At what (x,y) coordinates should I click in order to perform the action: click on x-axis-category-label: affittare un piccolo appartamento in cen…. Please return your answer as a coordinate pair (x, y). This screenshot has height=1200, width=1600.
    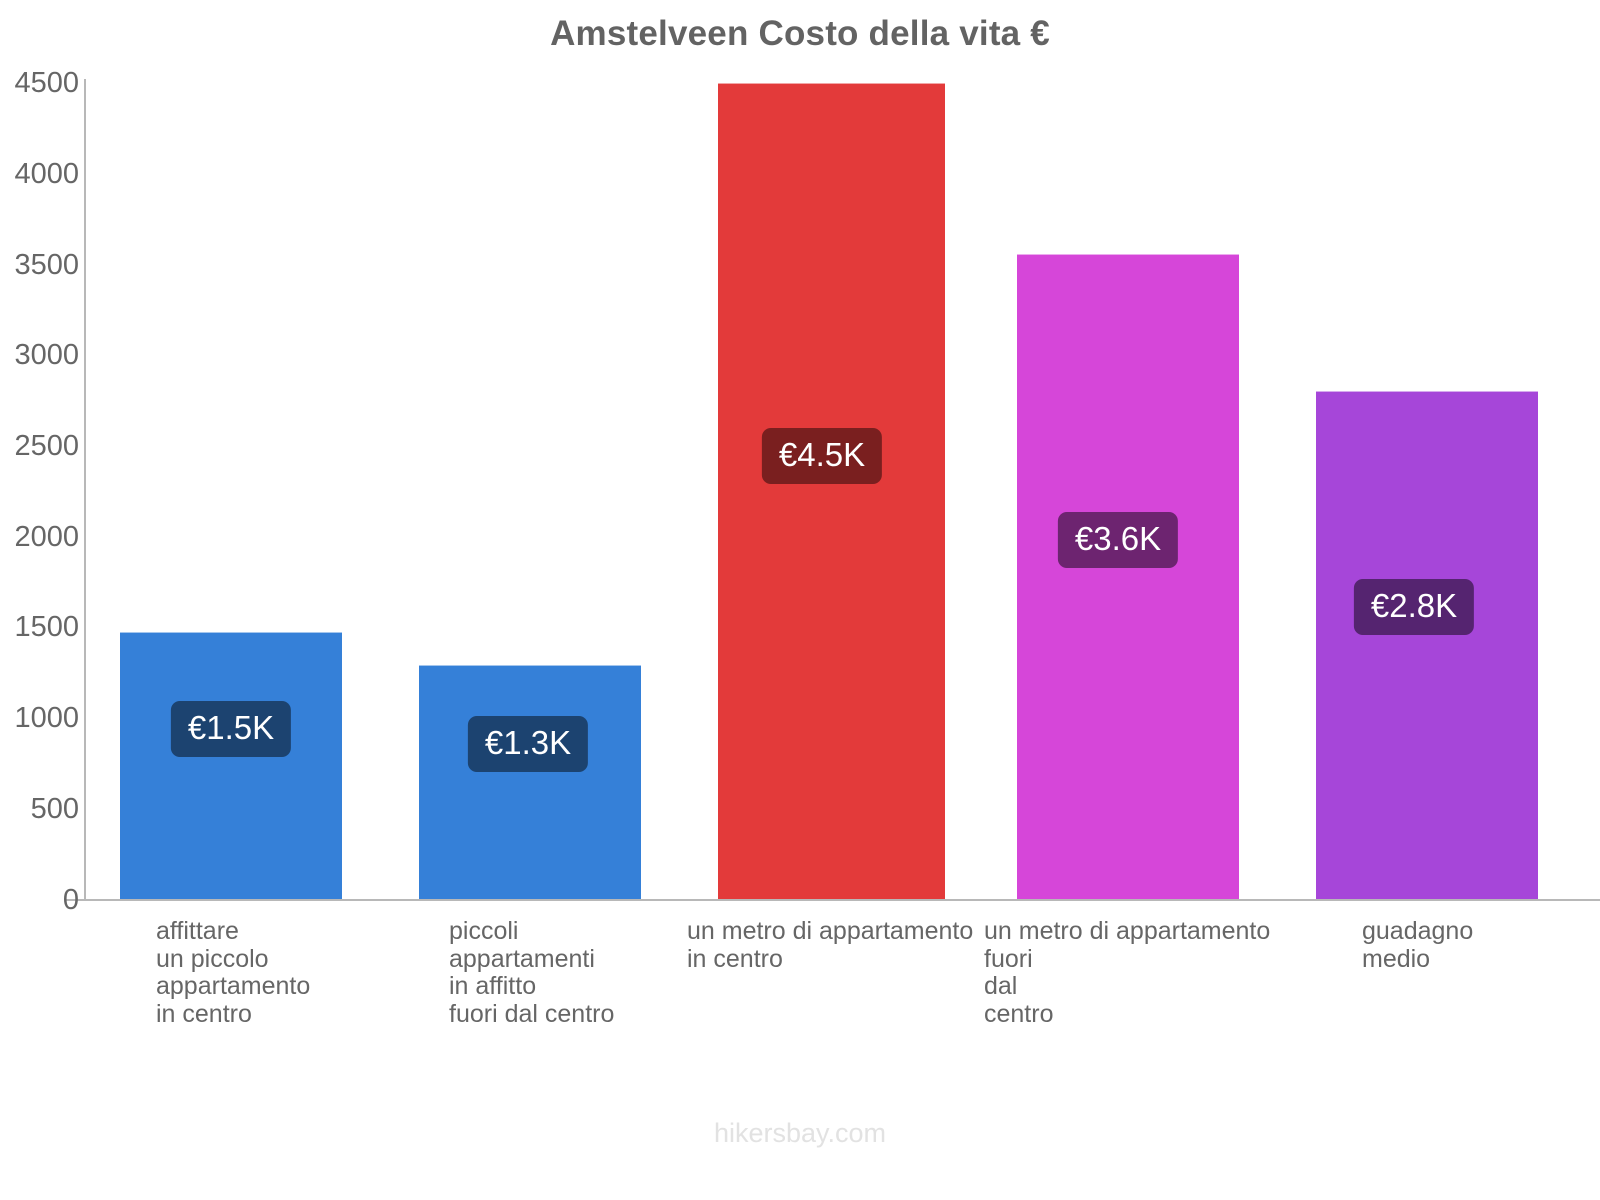
    Looking at the image, I should click on (233, 972).